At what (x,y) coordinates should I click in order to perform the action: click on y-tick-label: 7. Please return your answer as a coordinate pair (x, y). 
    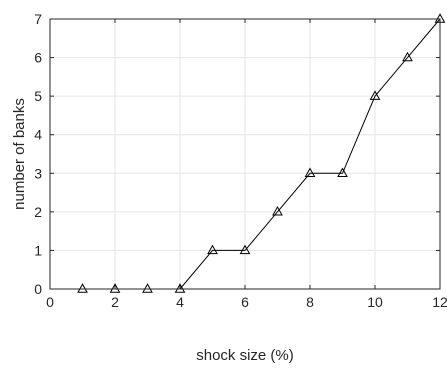
    Looking at the image, I should click on (38, 19).